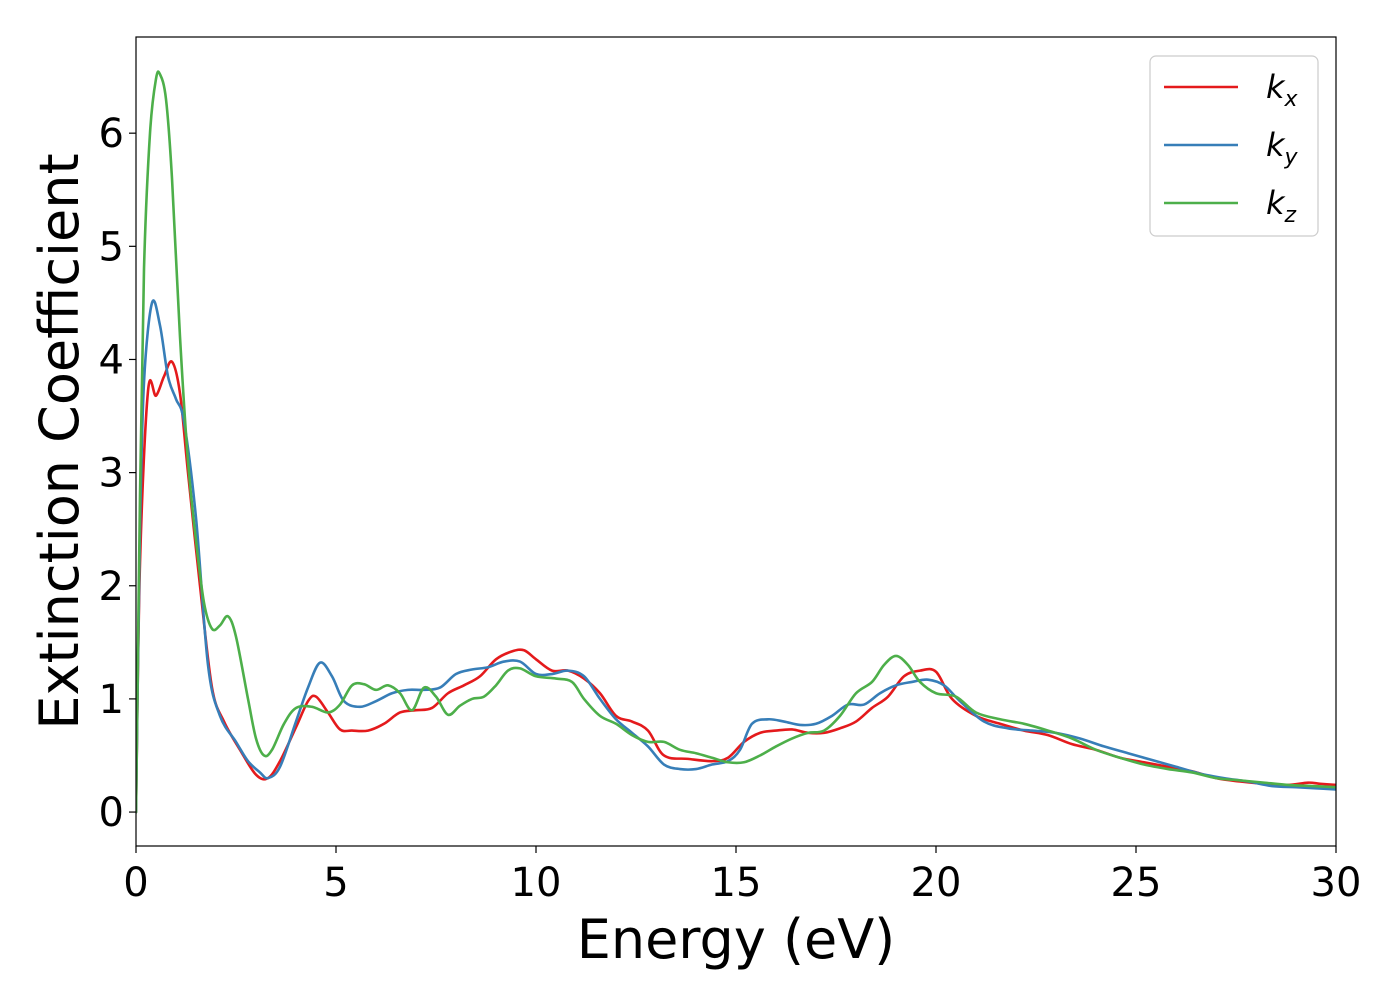  Describe the element at coordinates (1234, 146) in the screenshot. I see `legend: kx ky kz` at that location.